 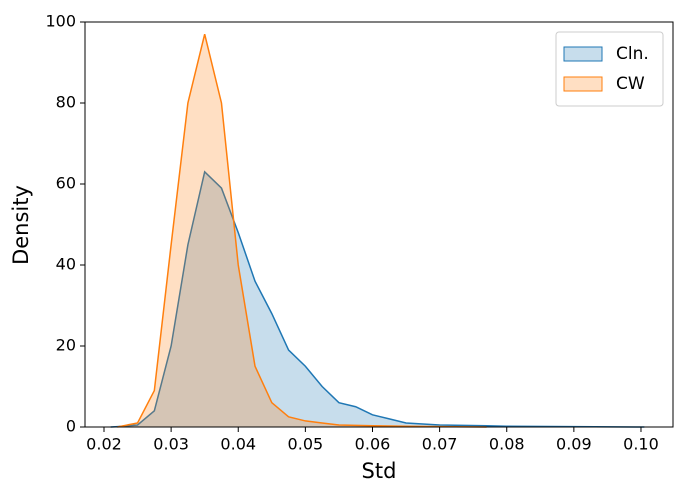 What do you see at coordinates (507, 444) in the screenshot?
I see `x-tick-label: 0.08` at bounding box center [507, 444].